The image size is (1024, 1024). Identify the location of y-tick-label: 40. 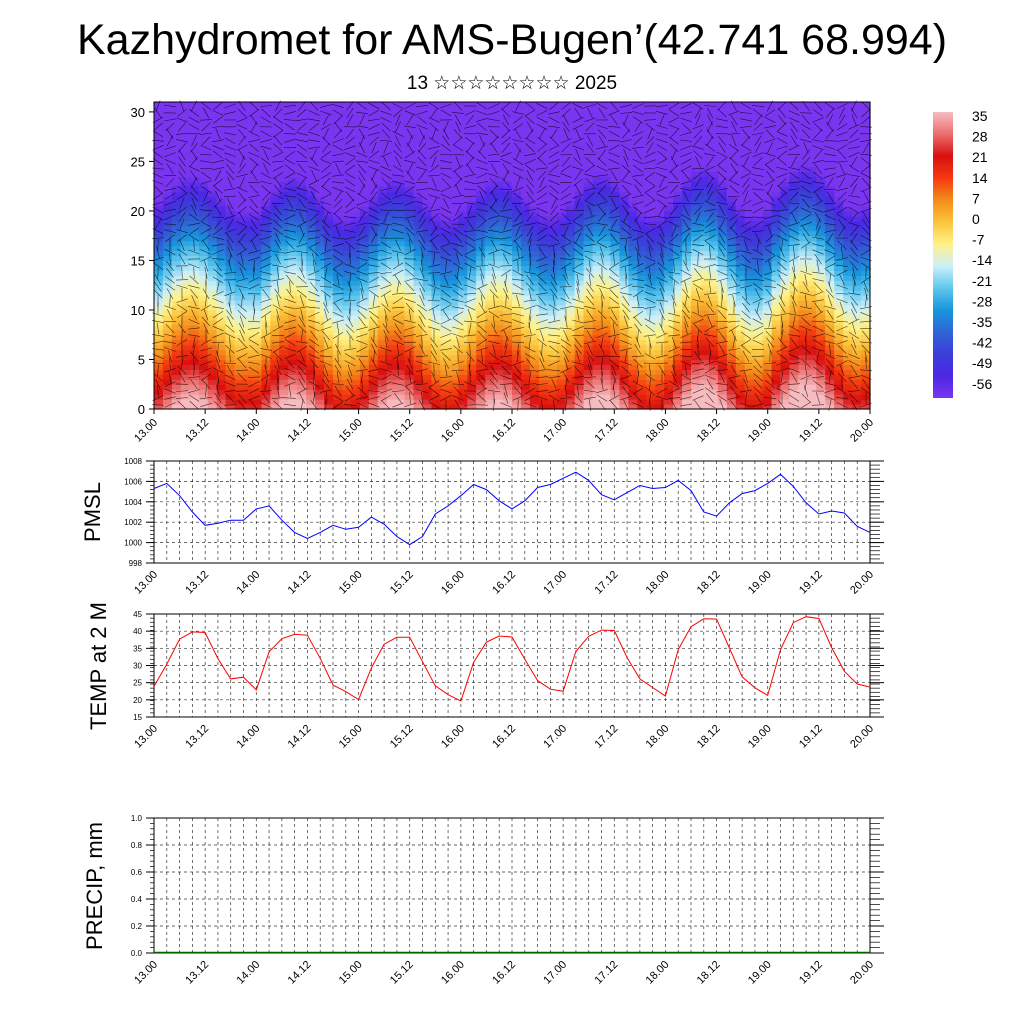
(137, 631).